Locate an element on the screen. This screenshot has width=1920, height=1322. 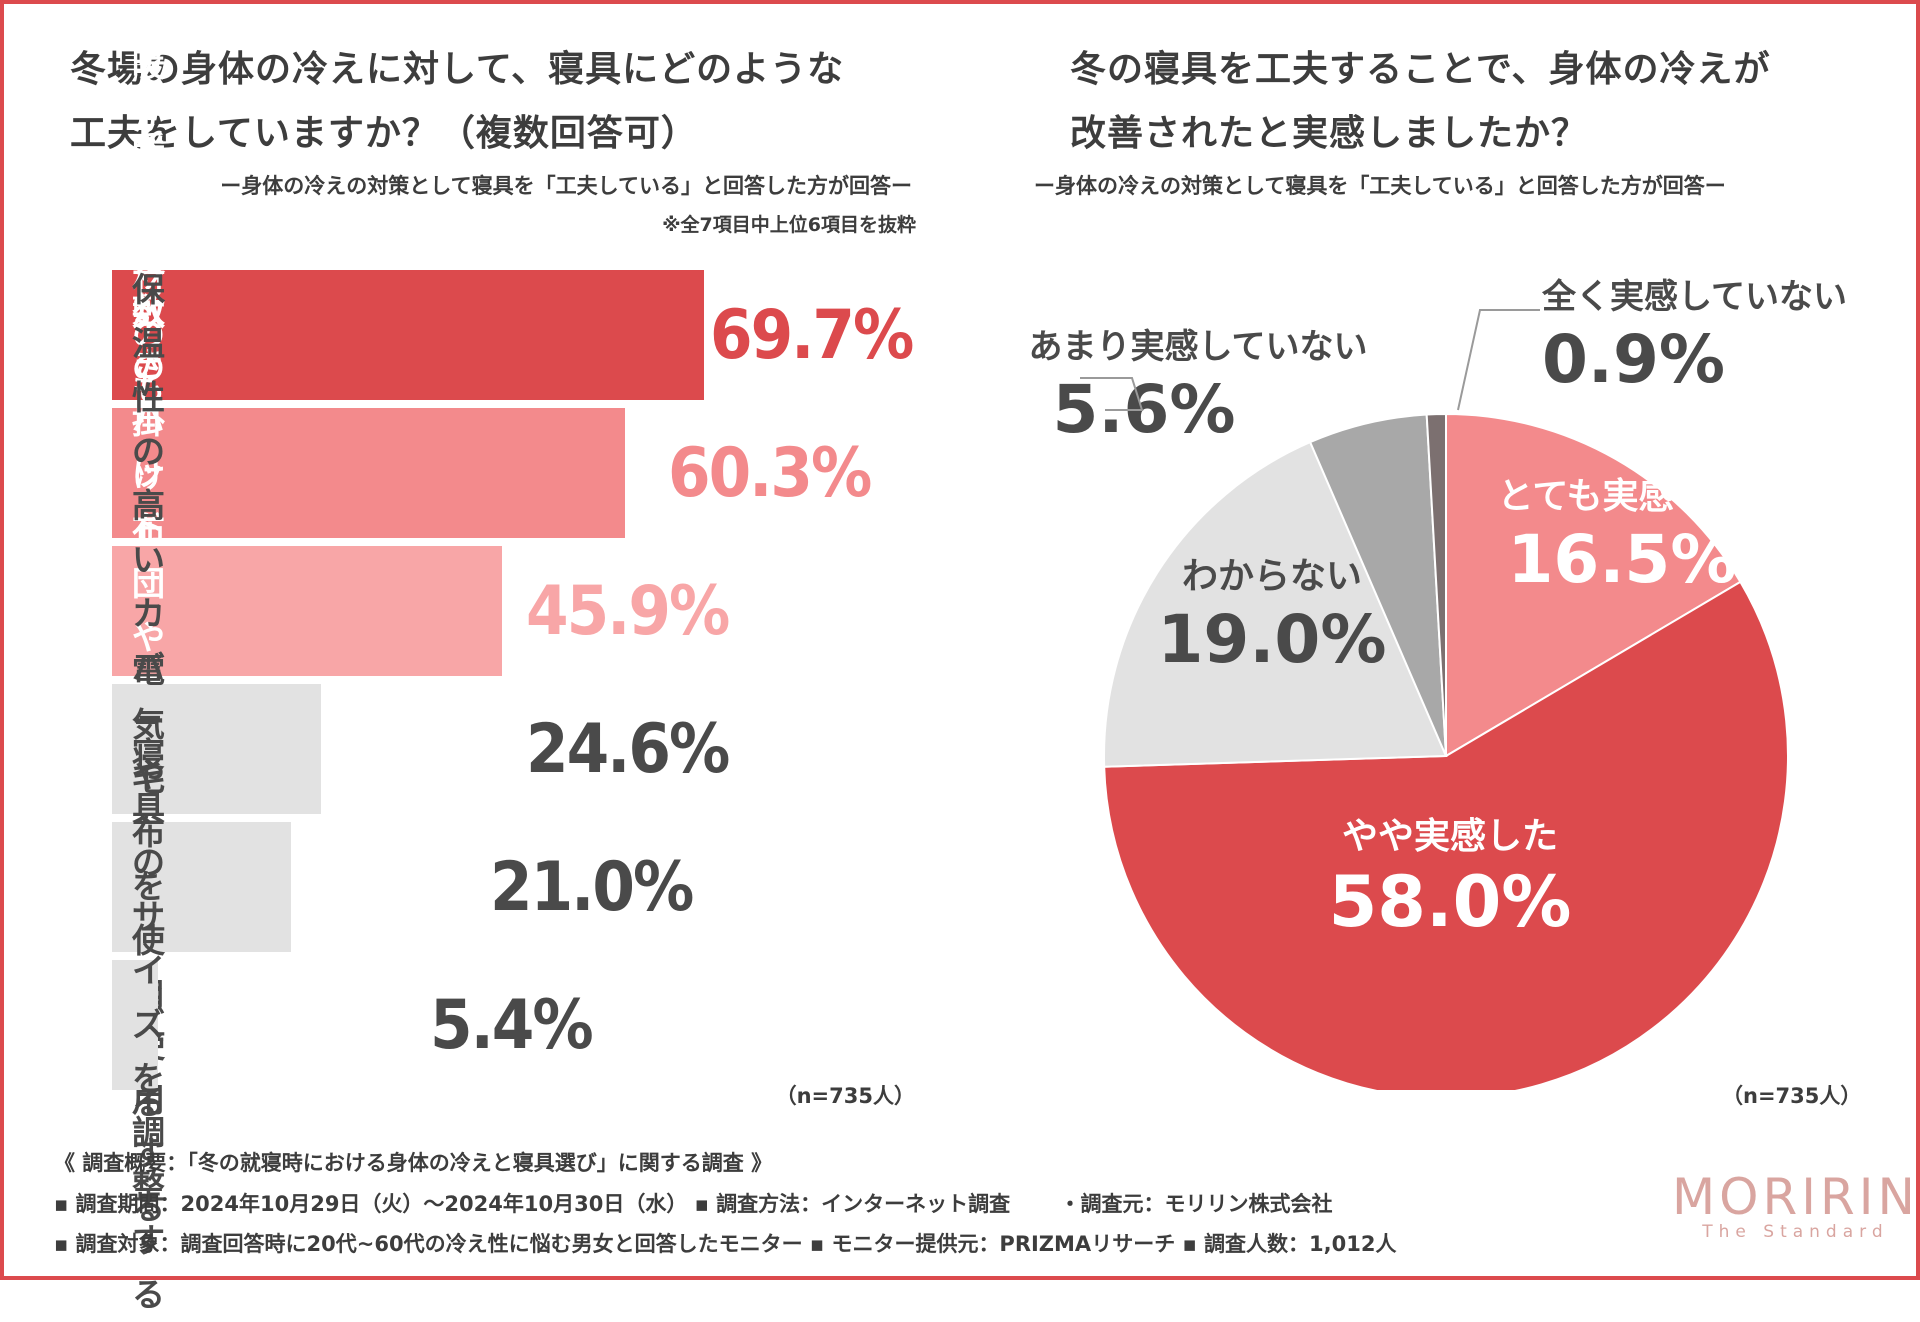
logo-wordmark: MORIRIN is located at coordinates (1795, 1197).